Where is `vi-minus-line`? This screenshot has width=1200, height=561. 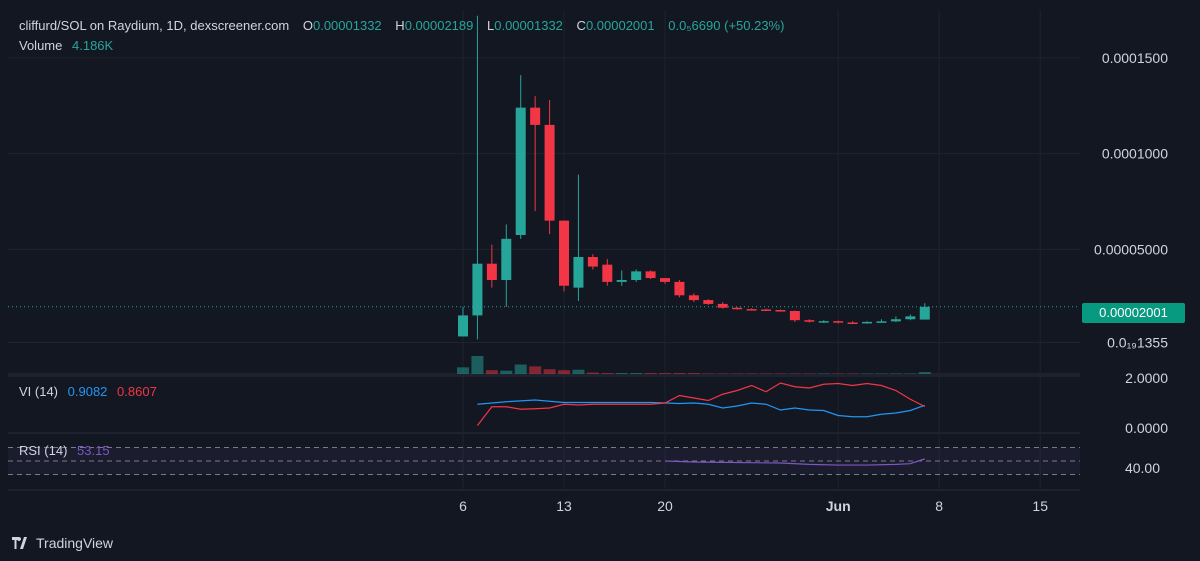
vi-minus-line is located at coordinates (701, 404).